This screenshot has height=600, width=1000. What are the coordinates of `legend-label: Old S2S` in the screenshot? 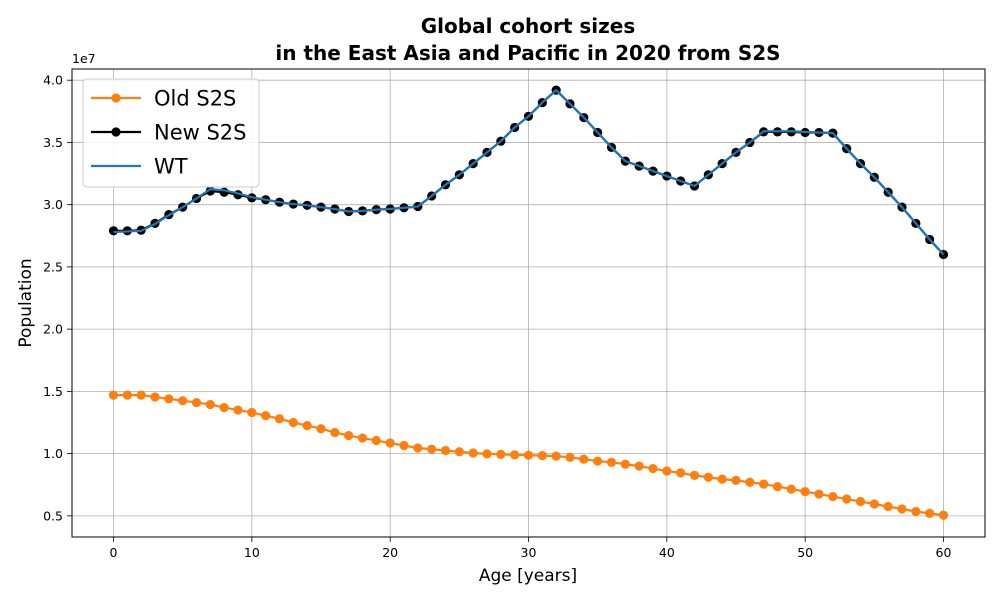 It's located at (195, 99).